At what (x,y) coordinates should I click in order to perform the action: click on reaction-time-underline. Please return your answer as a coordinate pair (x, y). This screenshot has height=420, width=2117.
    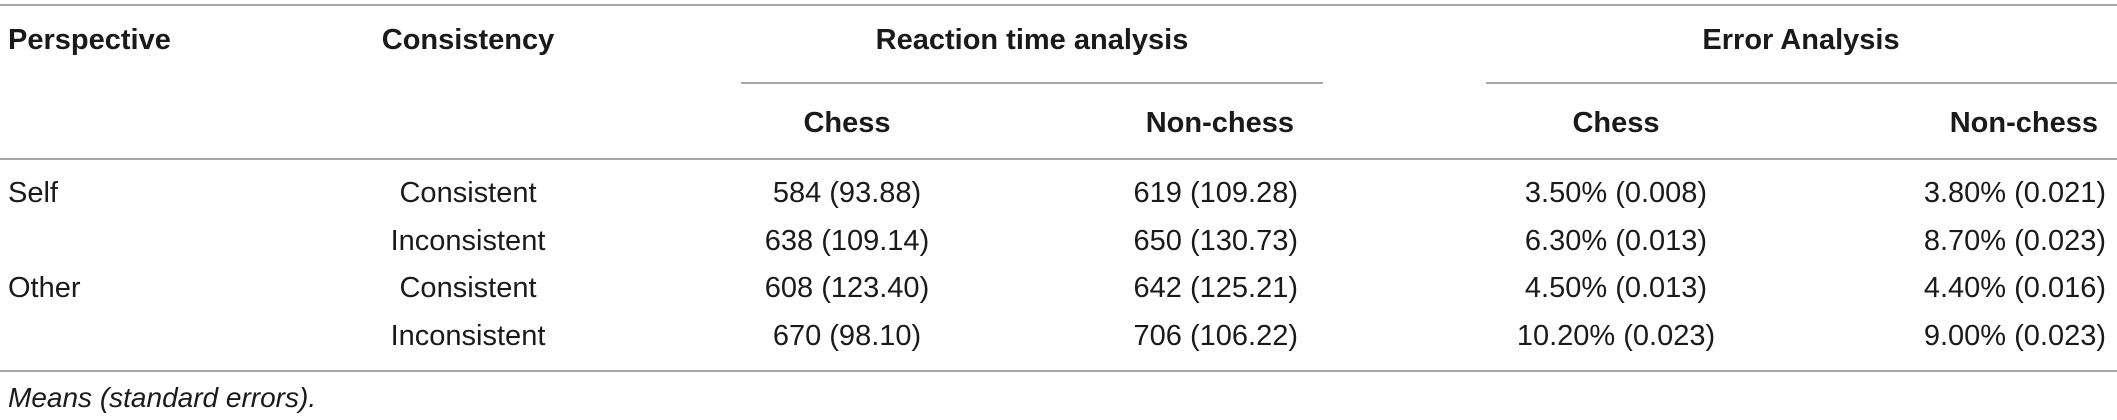
    Looking at the image, I should click on (1032, 83).